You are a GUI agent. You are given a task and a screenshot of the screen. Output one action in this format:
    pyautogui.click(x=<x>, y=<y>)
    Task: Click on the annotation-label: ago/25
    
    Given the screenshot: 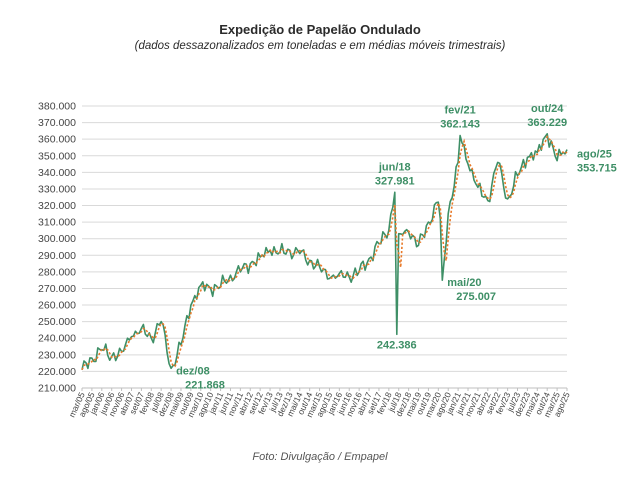 What is the action you would take?
    pyautogui.click(x=594, y=155)
    